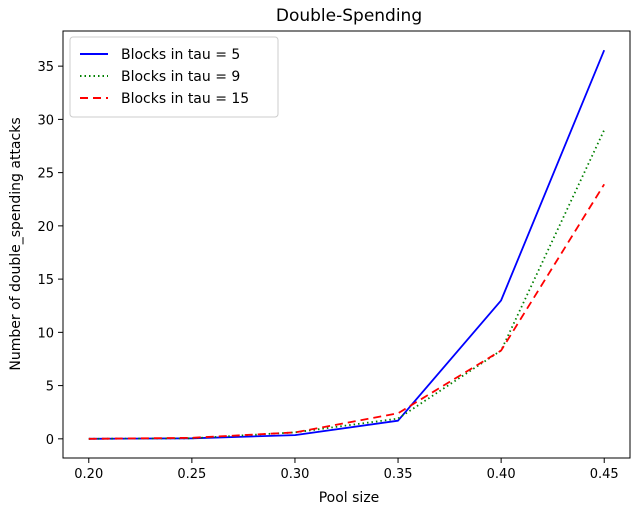  Describe the element at coordinates (398, 474) in the screenshot. I see `x-tick-label: 0.35` at that location.